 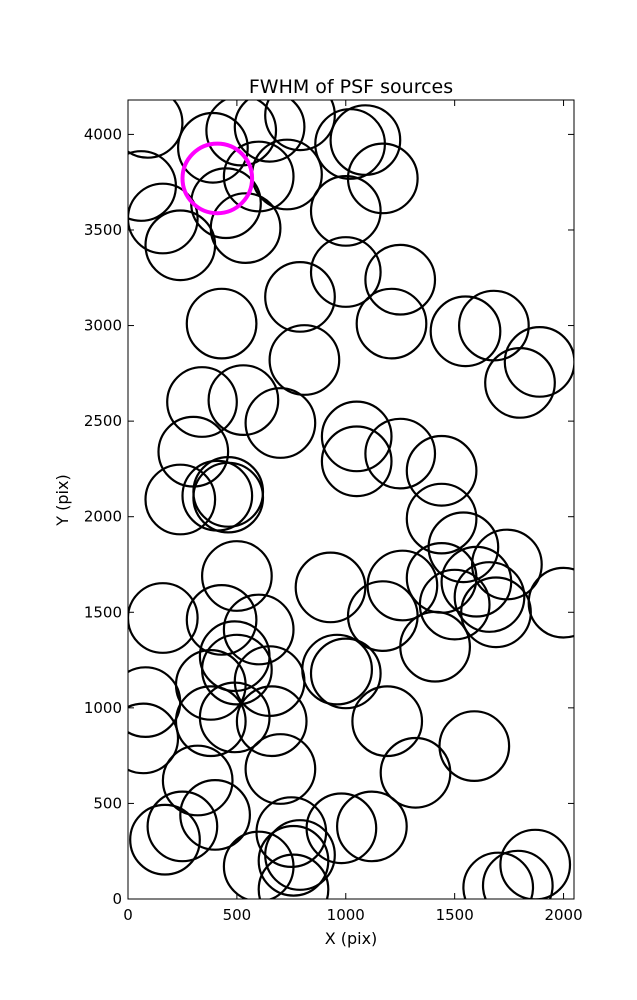 I want to click on y-tick-label: 1500, so click(x=103, y=612).